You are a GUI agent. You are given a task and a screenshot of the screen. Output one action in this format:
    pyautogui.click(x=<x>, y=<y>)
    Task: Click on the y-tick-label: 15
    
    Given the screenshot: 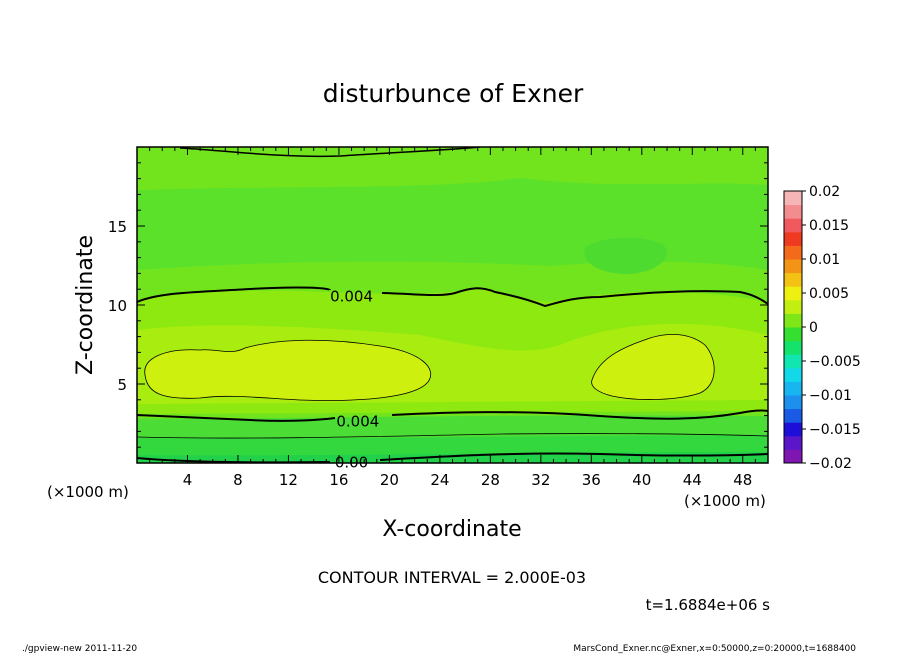 What is the action you would take?
    pyautogui.click(x=117, y=227)
    